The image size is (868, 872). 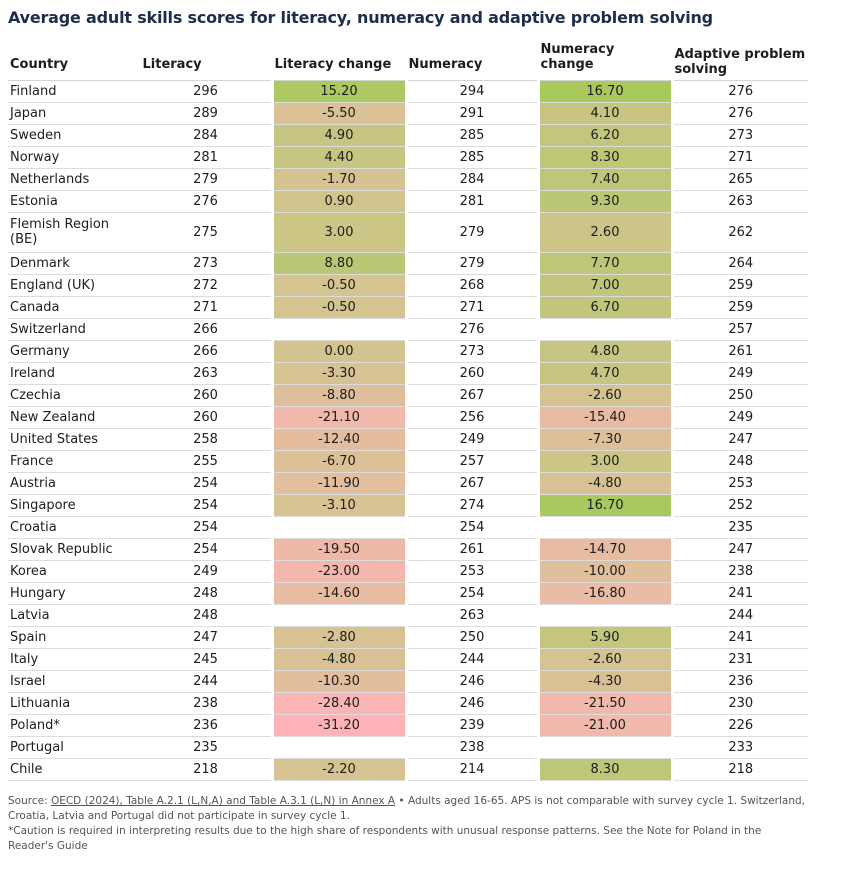 I want to click on cell-adaptive-problem-solving: 253, so click(x=739, y=483).